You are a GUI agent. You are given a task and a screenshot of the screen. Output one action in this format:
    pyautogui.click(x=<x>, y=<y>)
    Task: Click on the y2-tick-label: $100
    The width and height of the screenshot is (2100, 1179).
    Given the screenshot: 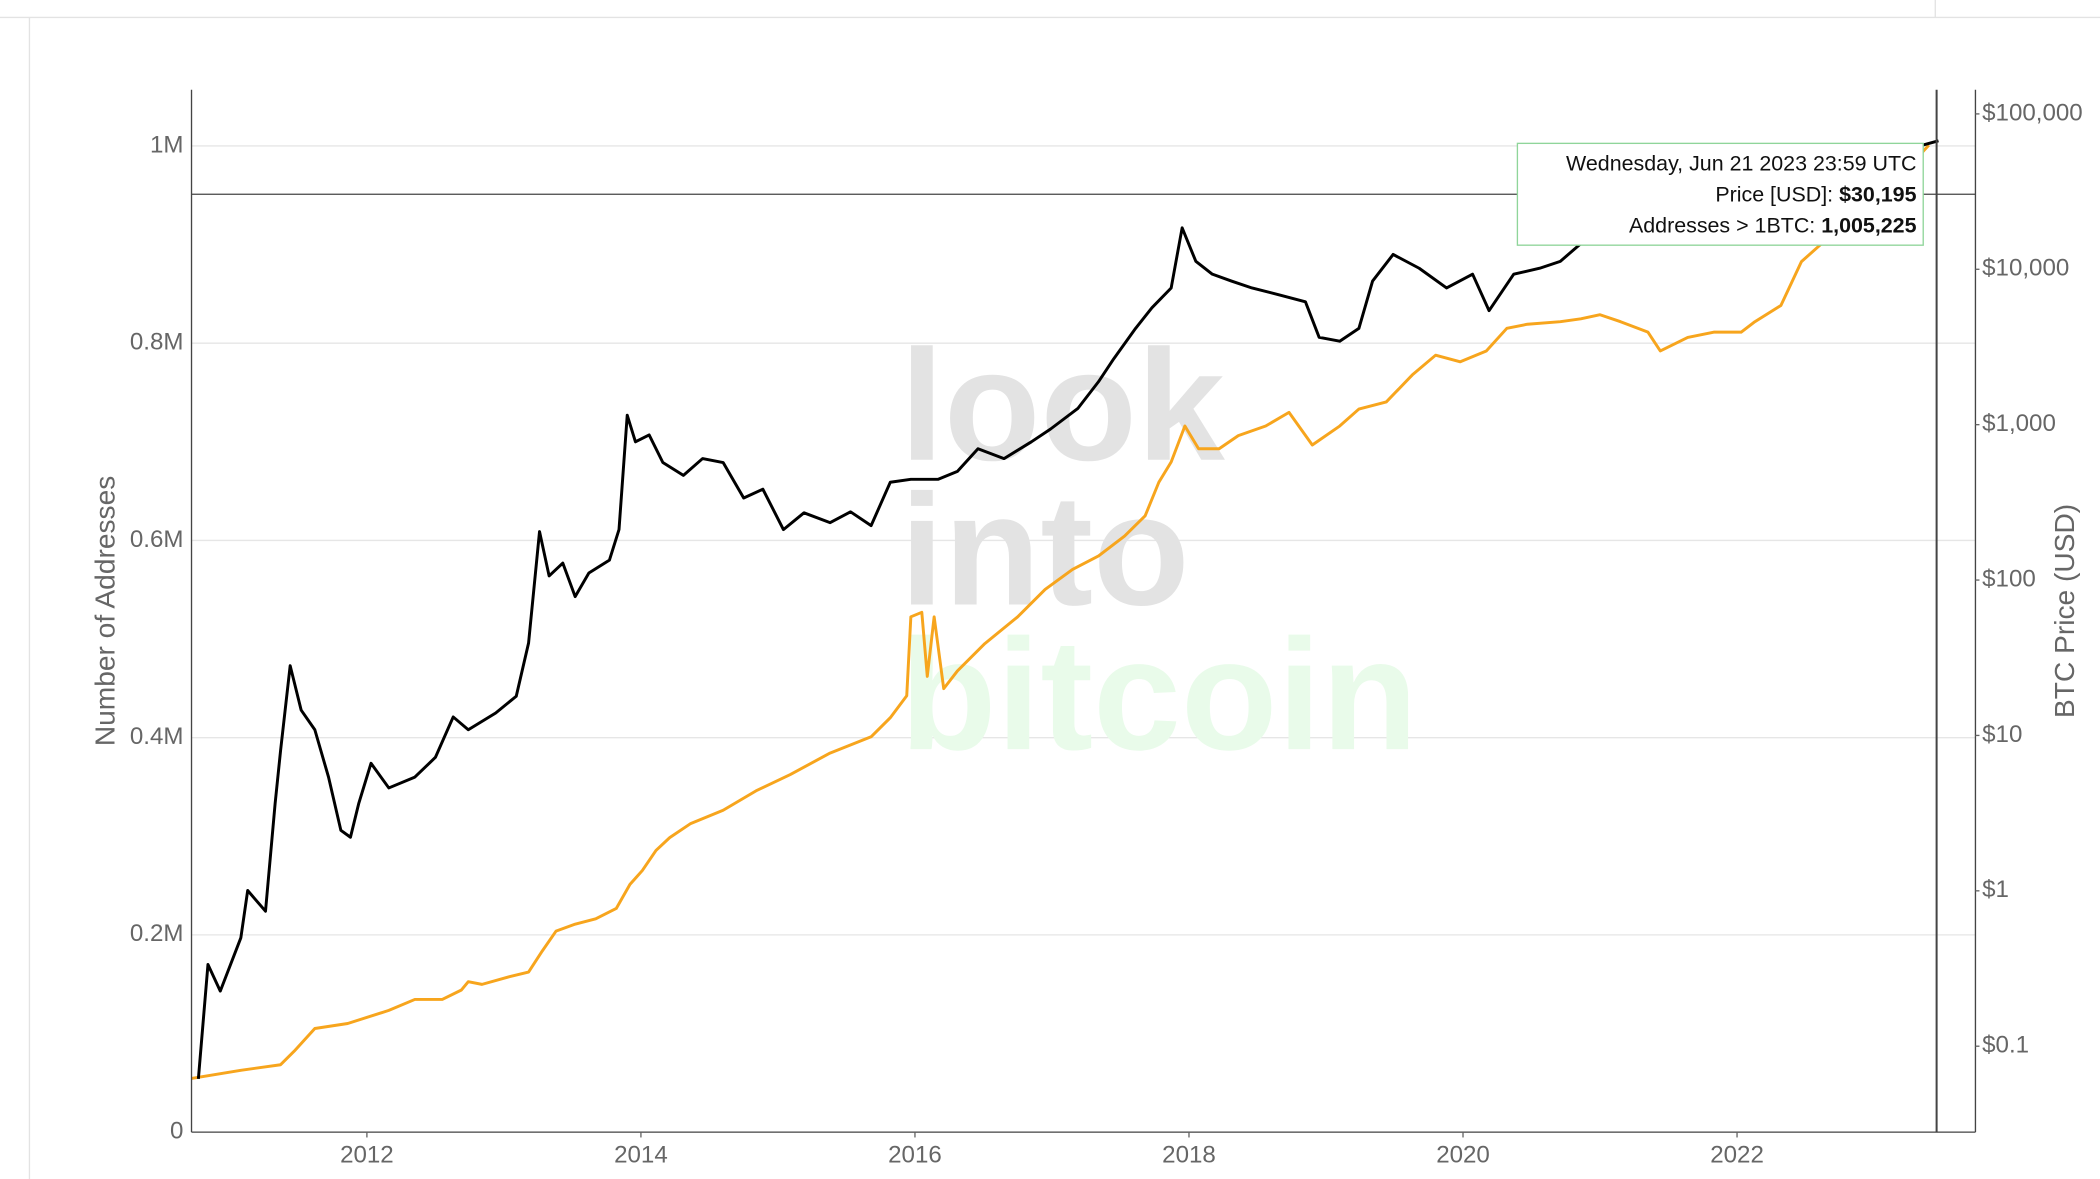 What is the action you would take?
    pyautogui.click(x=2009, y=578)
    